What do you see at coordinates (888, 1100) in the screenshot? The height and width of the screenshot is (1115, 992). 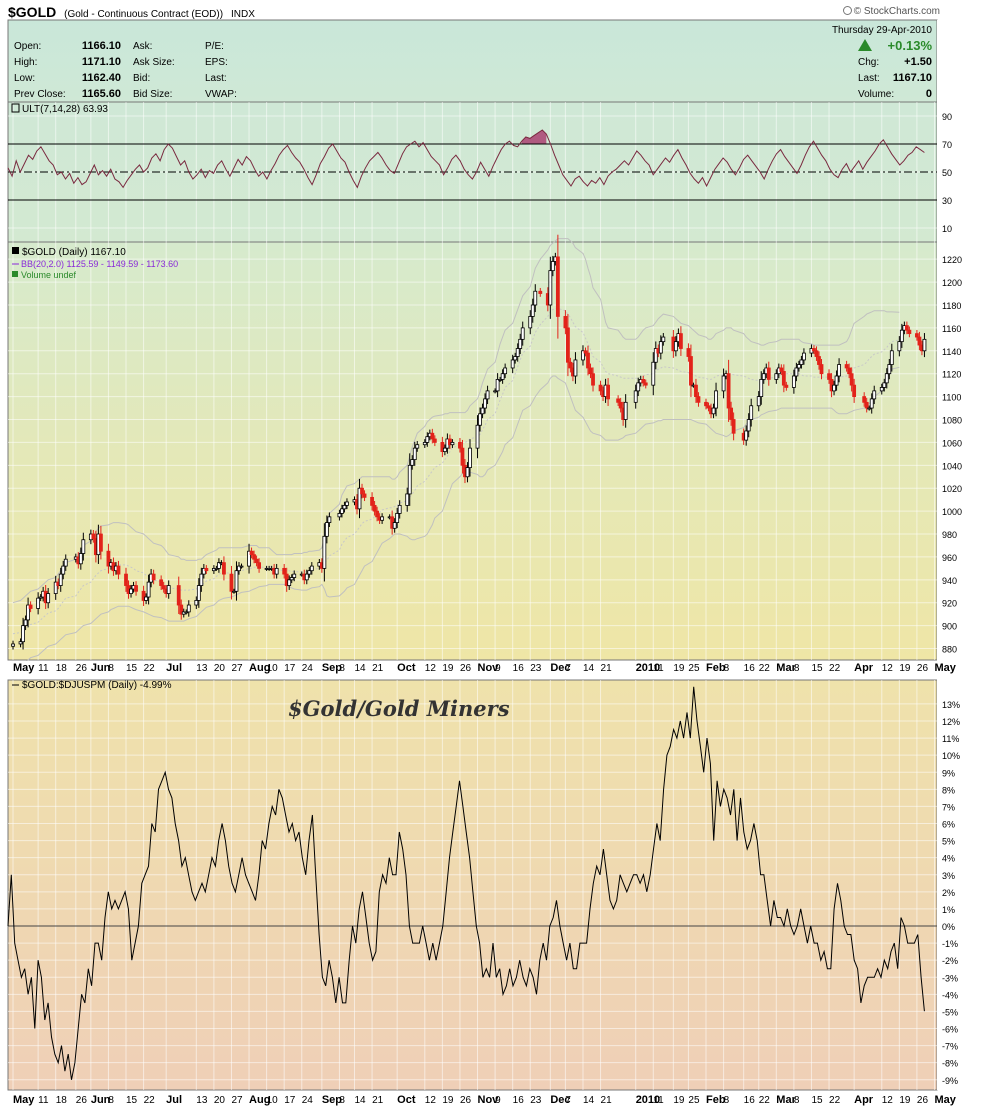 I see `x-tick-label: 12` at bounding box center [888, 1100].